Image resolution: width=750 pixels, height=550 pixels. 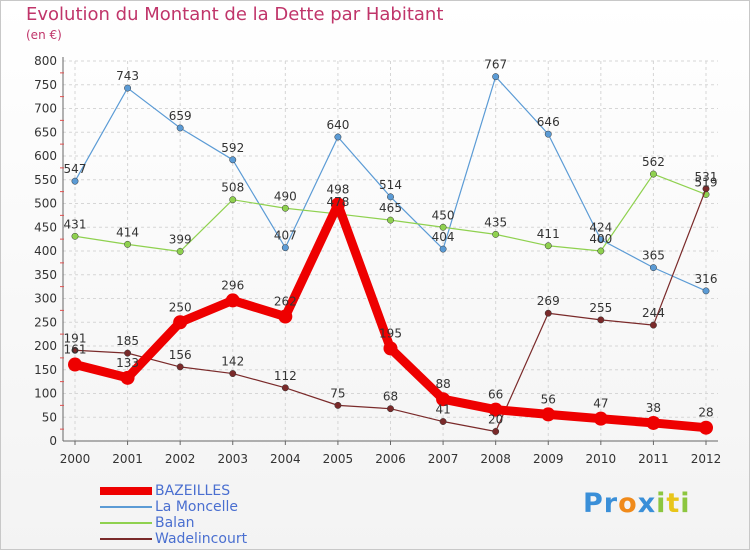 I want to click on data-label: 478, so click(x=337, y=202).